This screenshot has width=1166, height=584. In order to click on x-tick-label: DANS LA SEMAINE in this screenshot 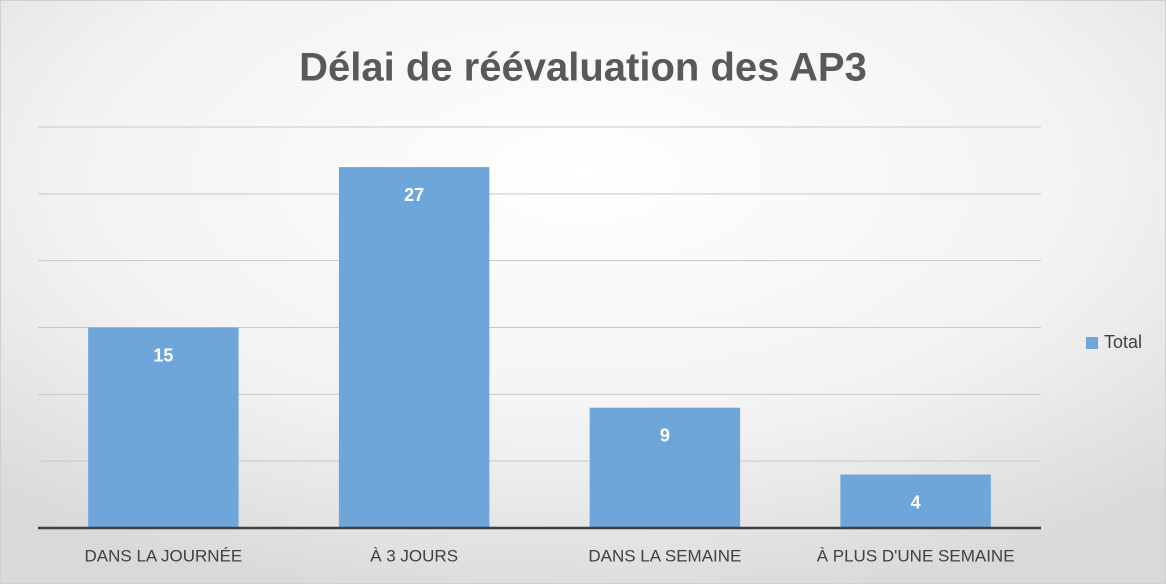, I will do `click(664, 555)`.